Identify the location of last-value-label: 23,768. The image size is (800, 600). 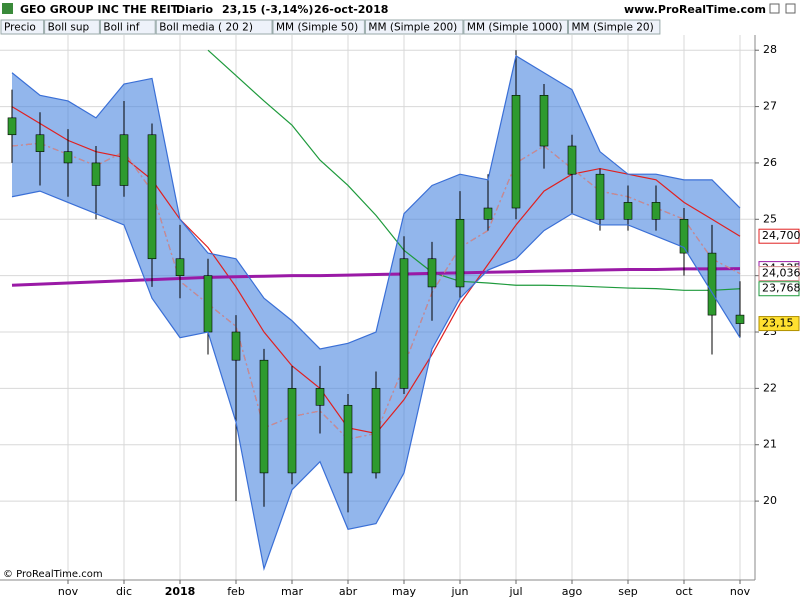
(781, 288).